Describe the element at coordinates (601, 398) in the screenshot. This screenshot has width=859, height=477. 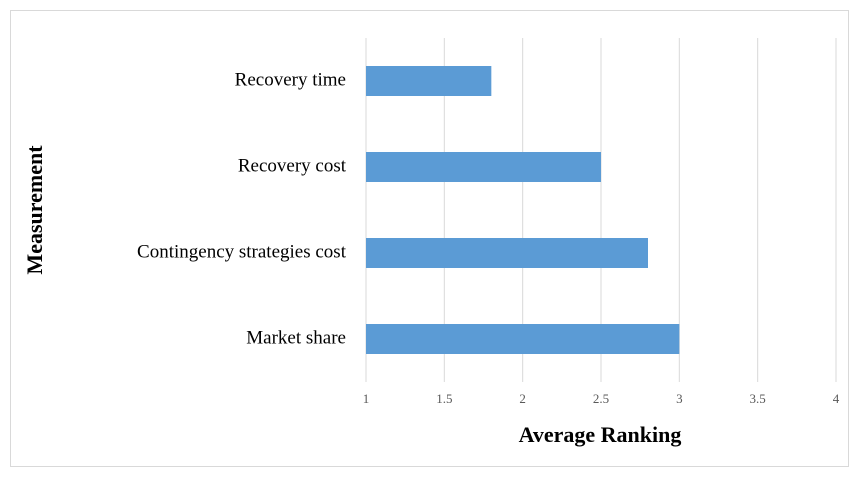
I see `x-tick-label: 2.5` at that location.